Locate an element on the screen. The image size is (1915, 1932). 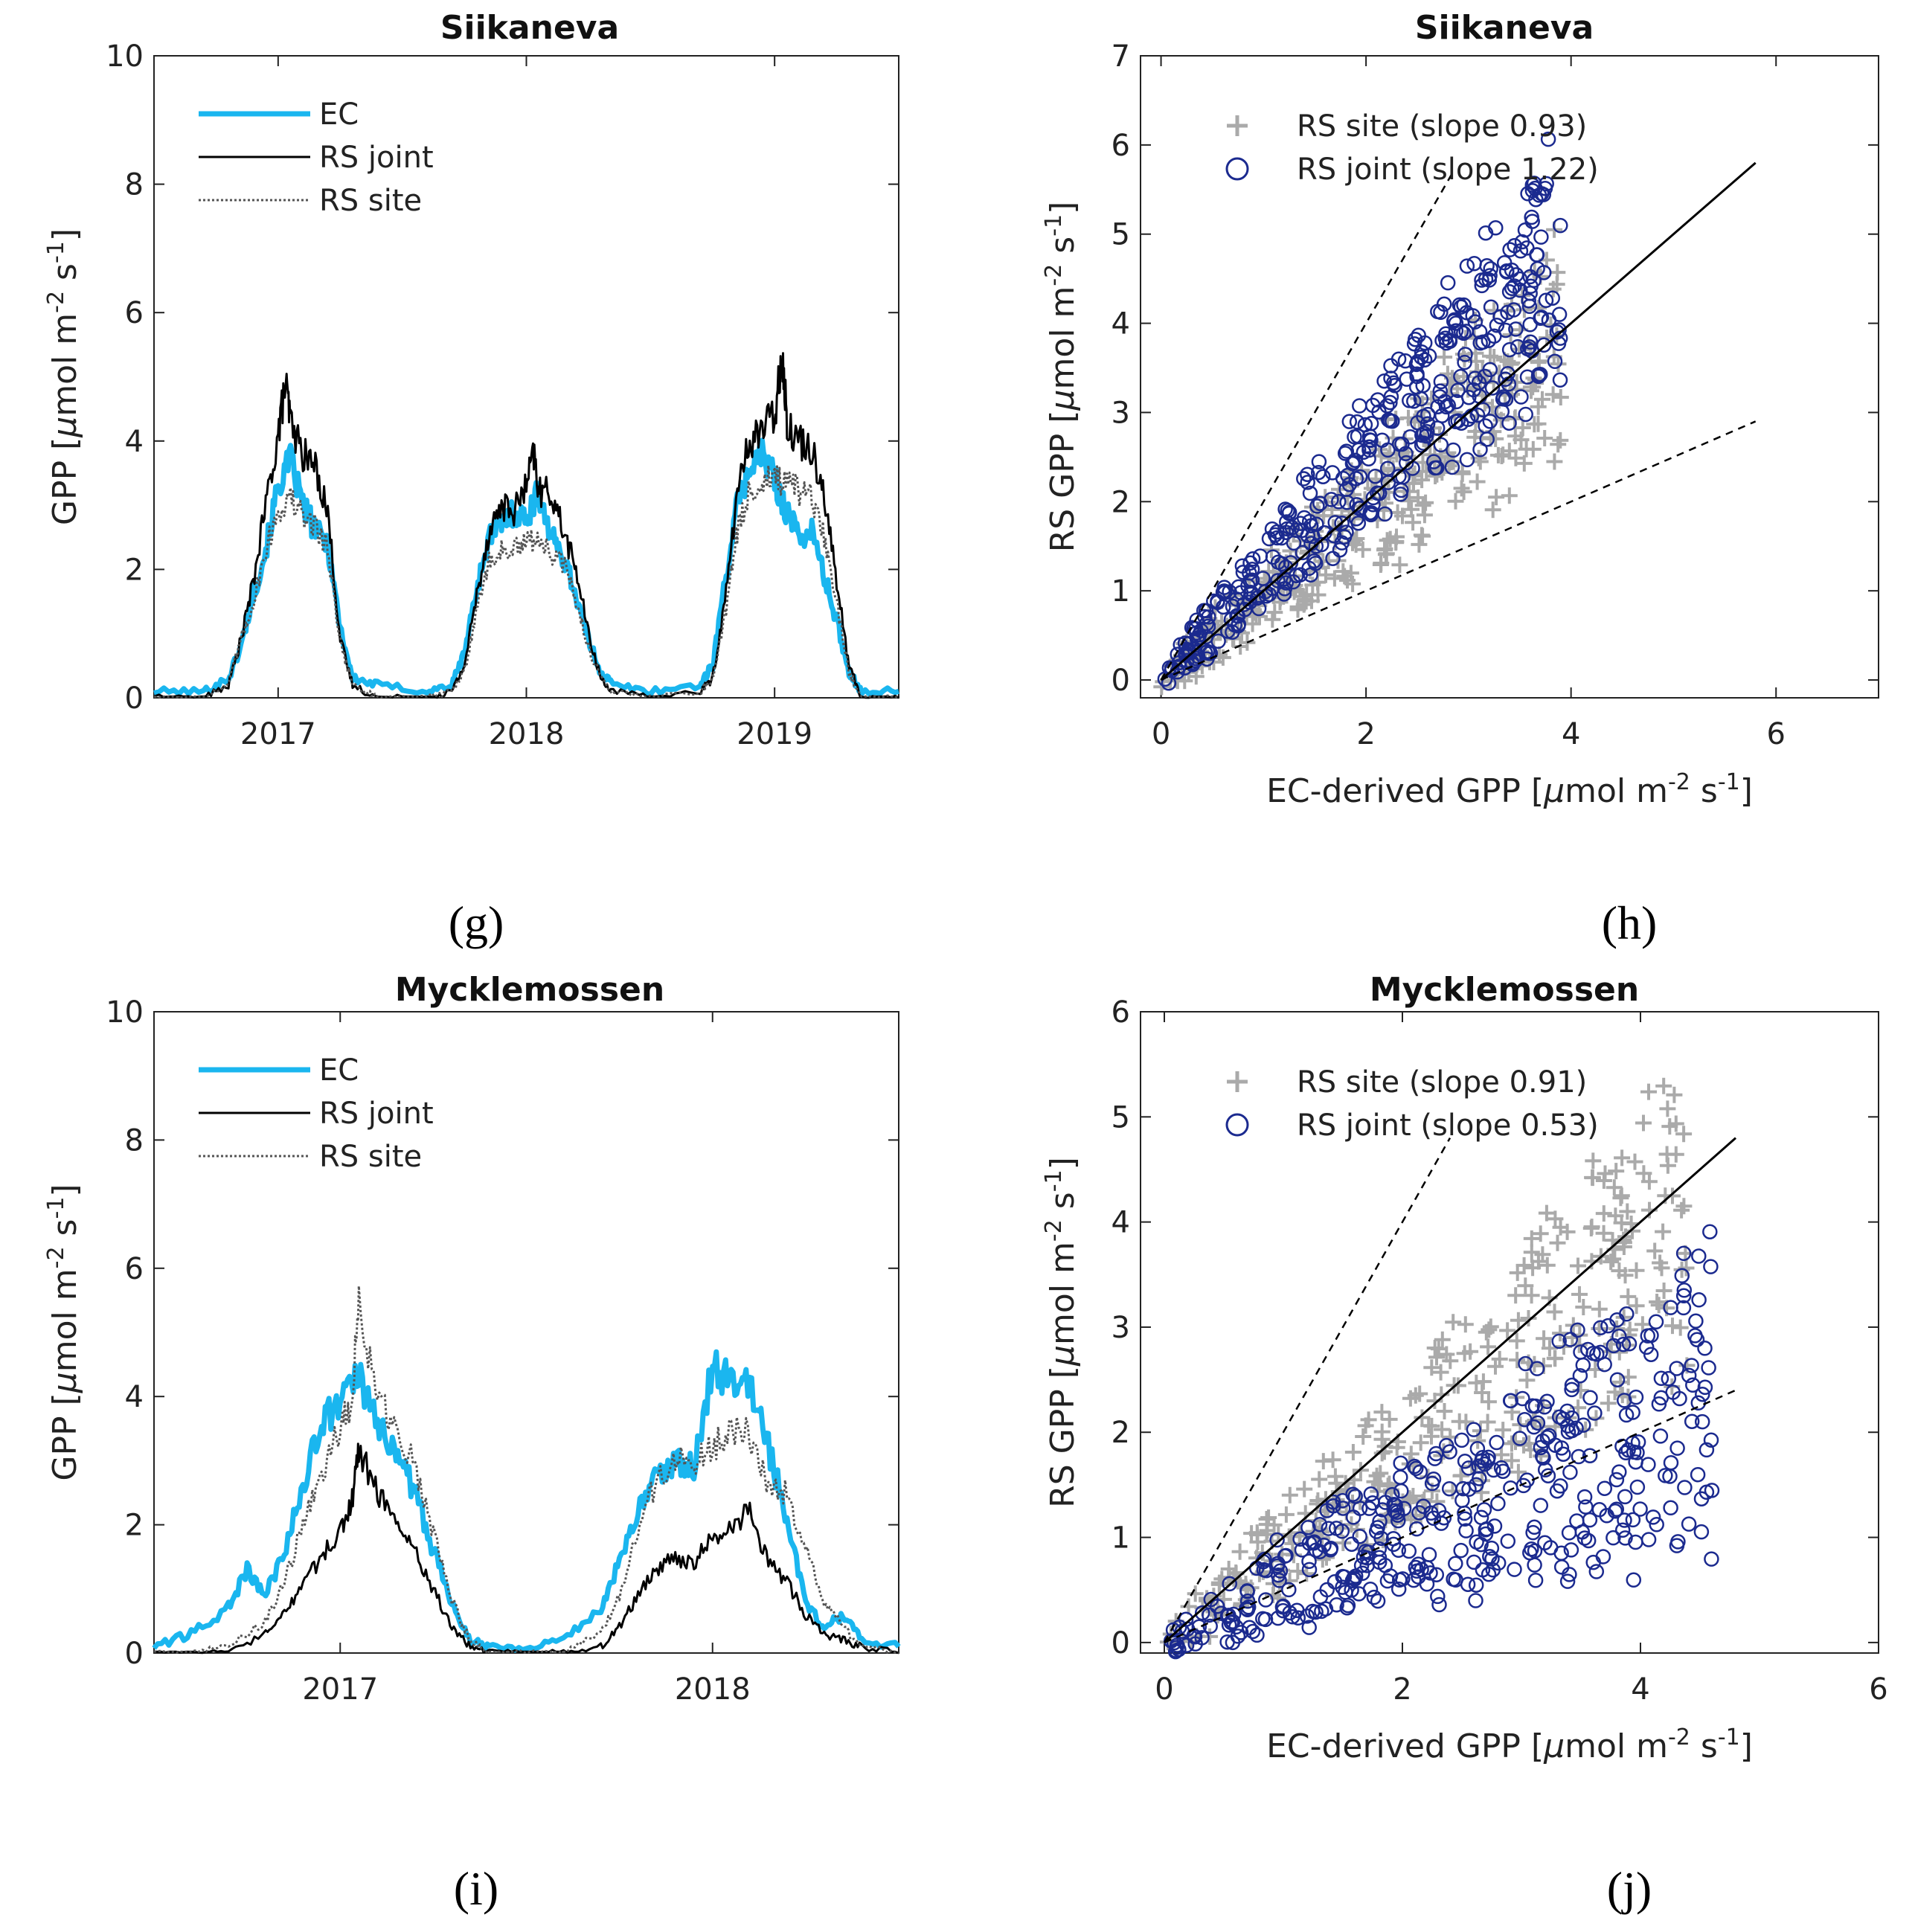
panel-j-title: Mycklemossen is located at coordinates (1504, 990).